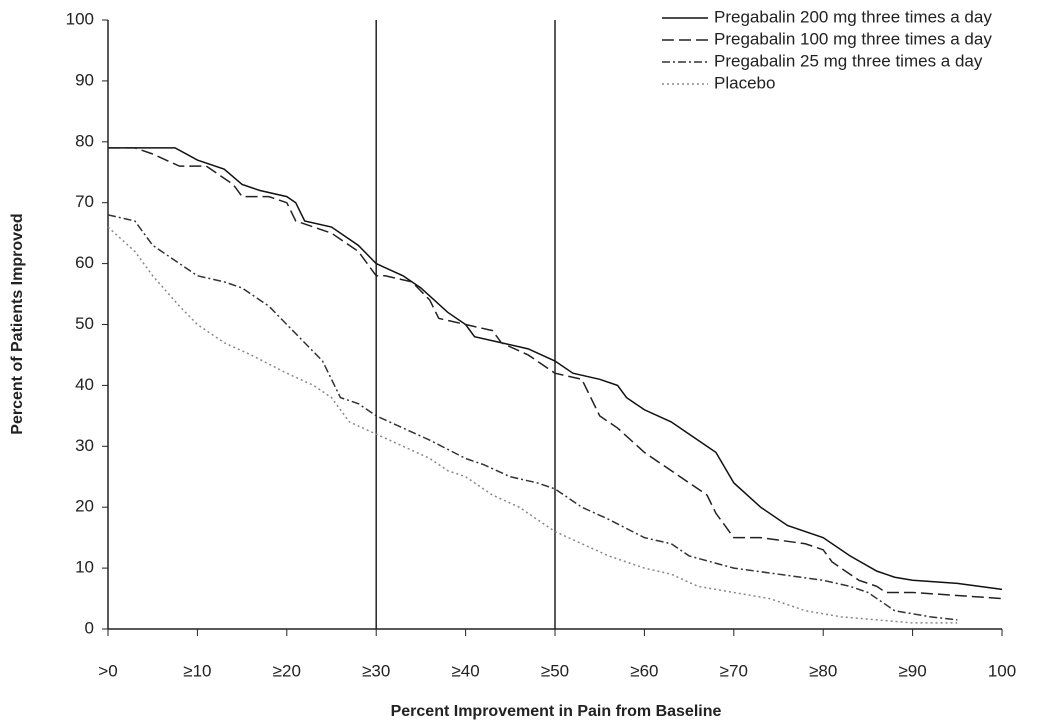 The width and height of the screenshot is (1064, 724). What do you see at coordinates (287, 670) in the screenshot?
I see `x-tick-label: ≥20` at bounding box center [287, 670].